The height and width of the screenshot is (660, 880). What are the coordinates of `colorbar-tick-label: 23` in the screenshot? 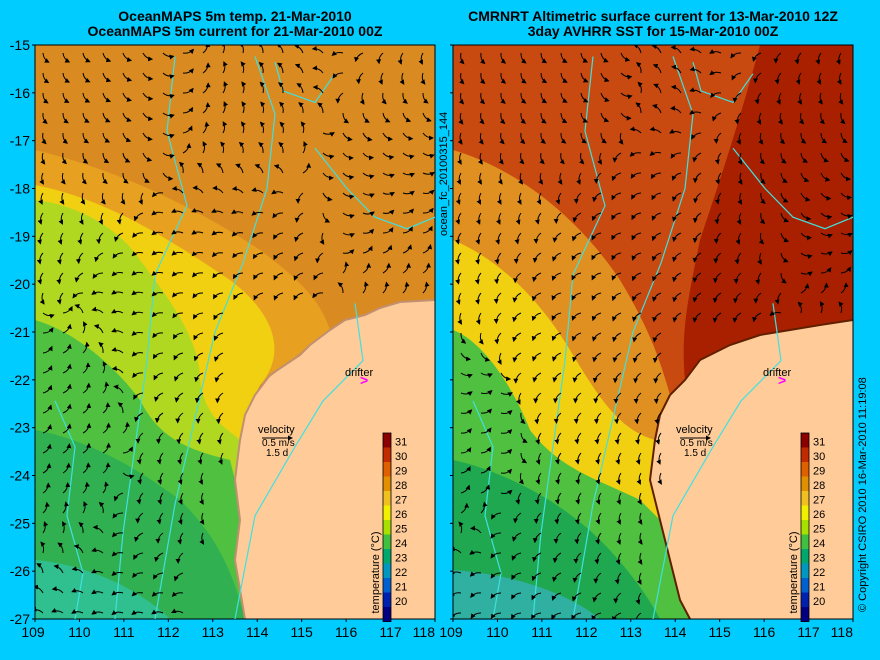 It's located at (401, 559).